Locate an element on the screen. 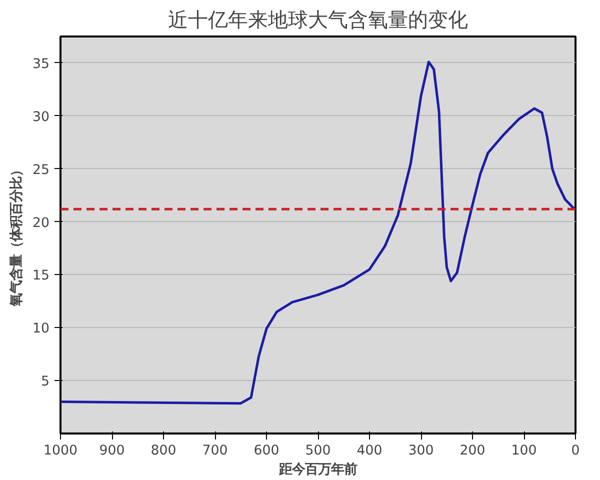 The image size is (600, 480). x-tick-label: 300 is located at coordinates (421, 451).